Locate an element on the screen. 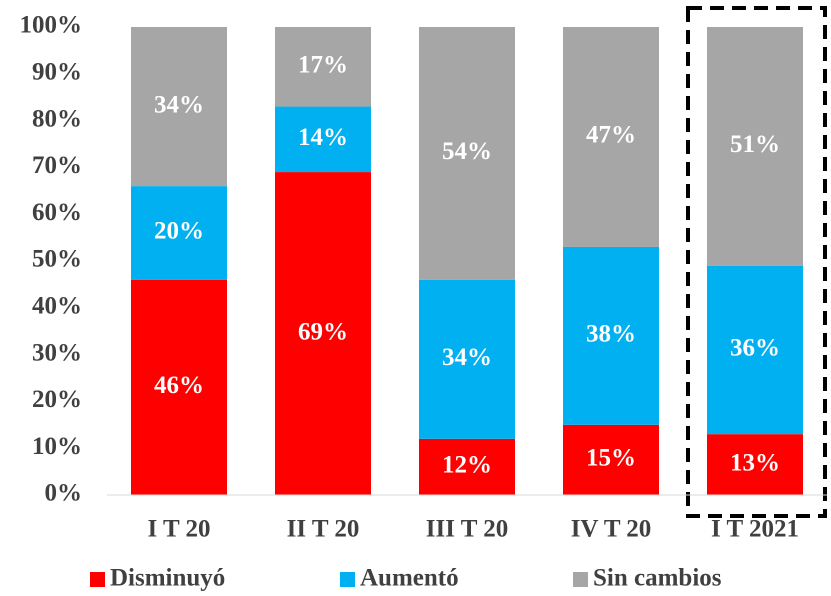 The width and height of the screenshot is (831, 596). y-tick-label: 80% is located at coordinates (57, 118).